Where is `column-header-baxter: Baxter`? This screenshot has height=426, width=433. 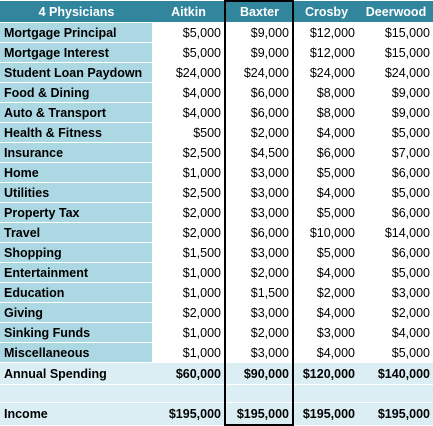 column-header-baxter: Baxter is located at coordinates (259, 11).